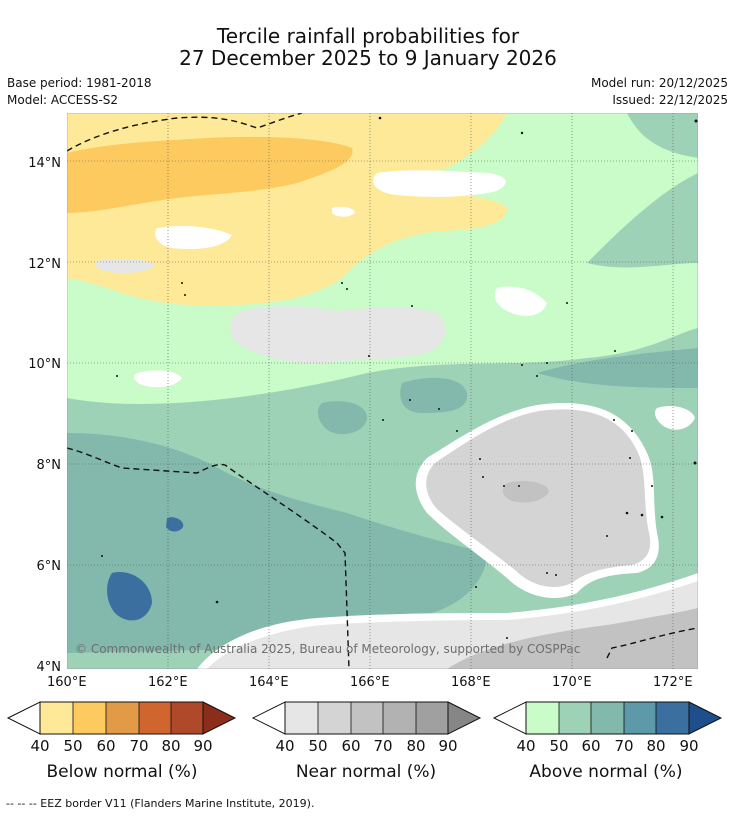 The width and height of the screenshot is (736, 816). What do you see at coordinates (67, 682) in the screenshot?
I see `lon-label-160e: 160°E` at bounding box center [67, 682].